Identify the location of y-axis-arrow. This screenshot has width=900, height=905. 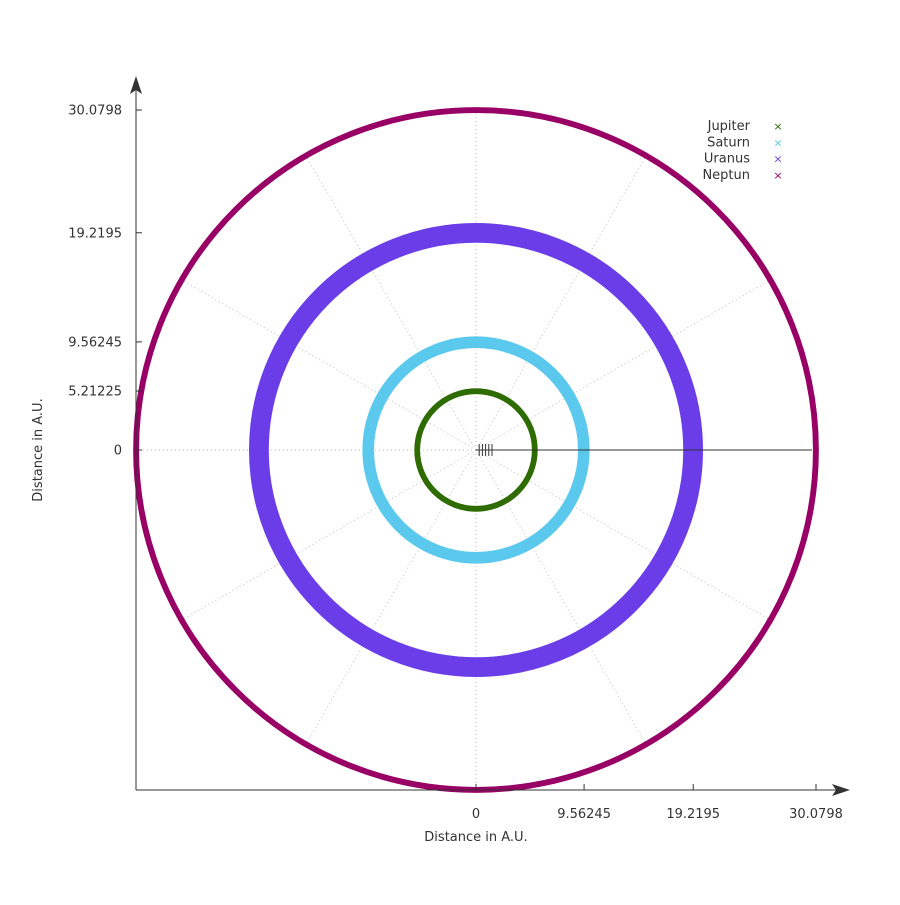
(136, 85).